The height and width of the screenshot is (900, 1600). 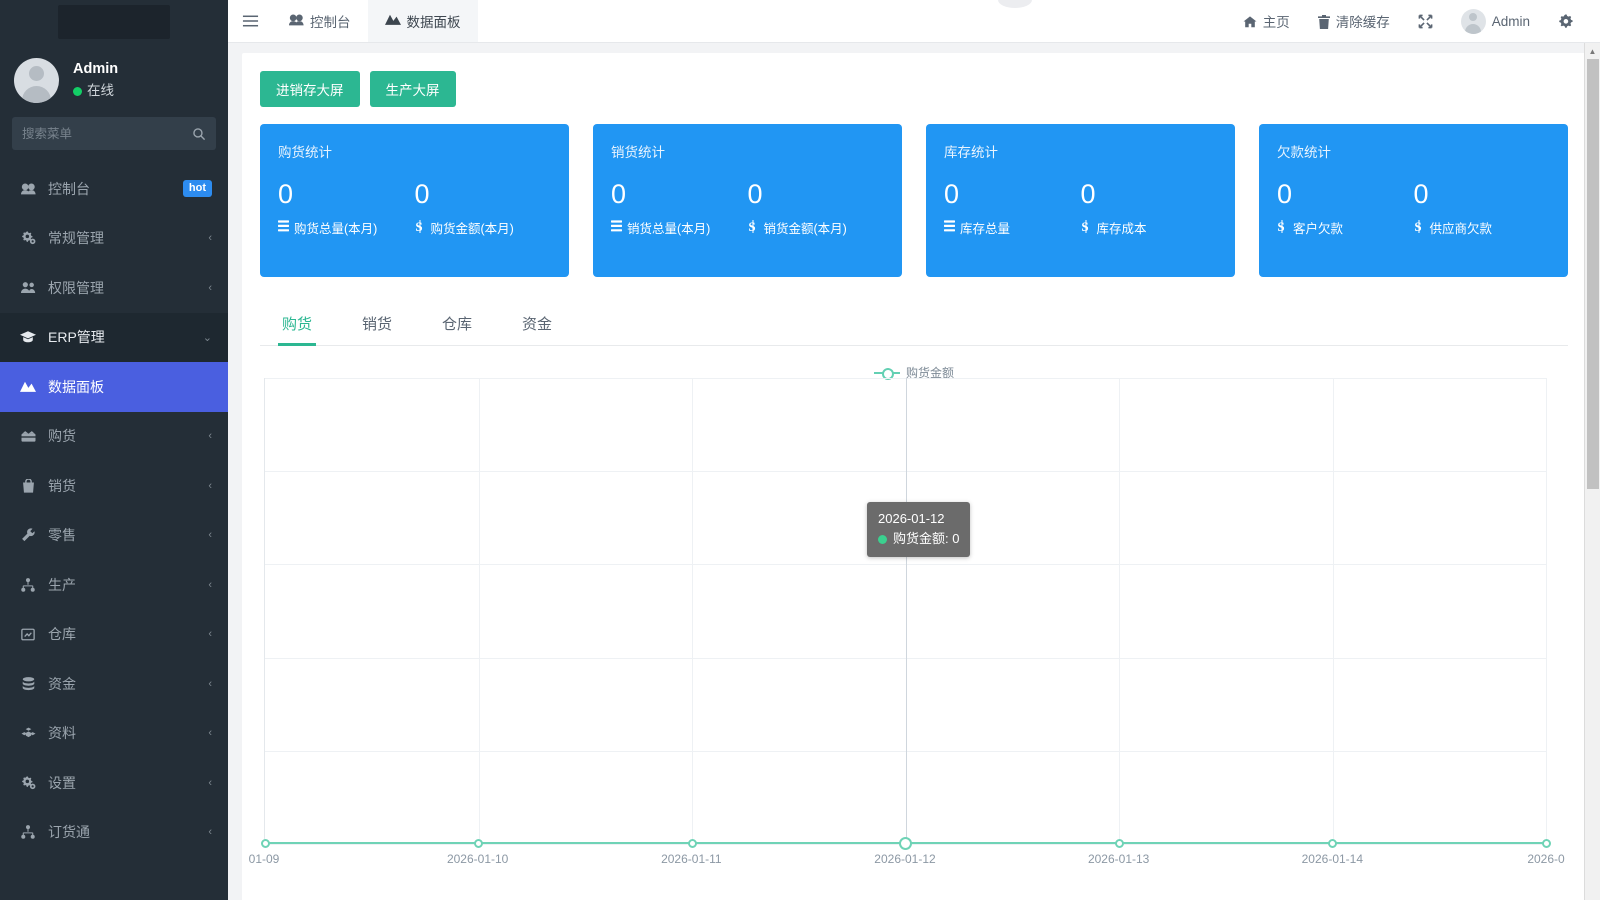 What do you see at coordinates (1482, 227) in the screenshot?
I see `stat-label: S 供应商欠款` at bounding box center [1482, 227].